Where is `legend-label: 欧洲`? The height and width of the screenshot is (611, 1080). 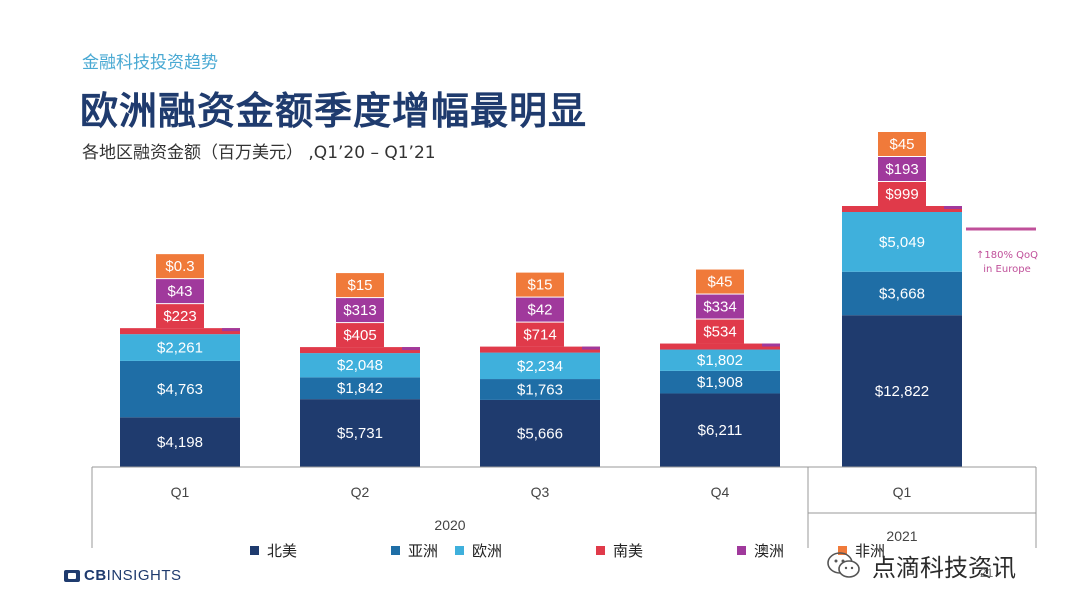
legend-label: 欧洲 is located at coordinates (487, 551).